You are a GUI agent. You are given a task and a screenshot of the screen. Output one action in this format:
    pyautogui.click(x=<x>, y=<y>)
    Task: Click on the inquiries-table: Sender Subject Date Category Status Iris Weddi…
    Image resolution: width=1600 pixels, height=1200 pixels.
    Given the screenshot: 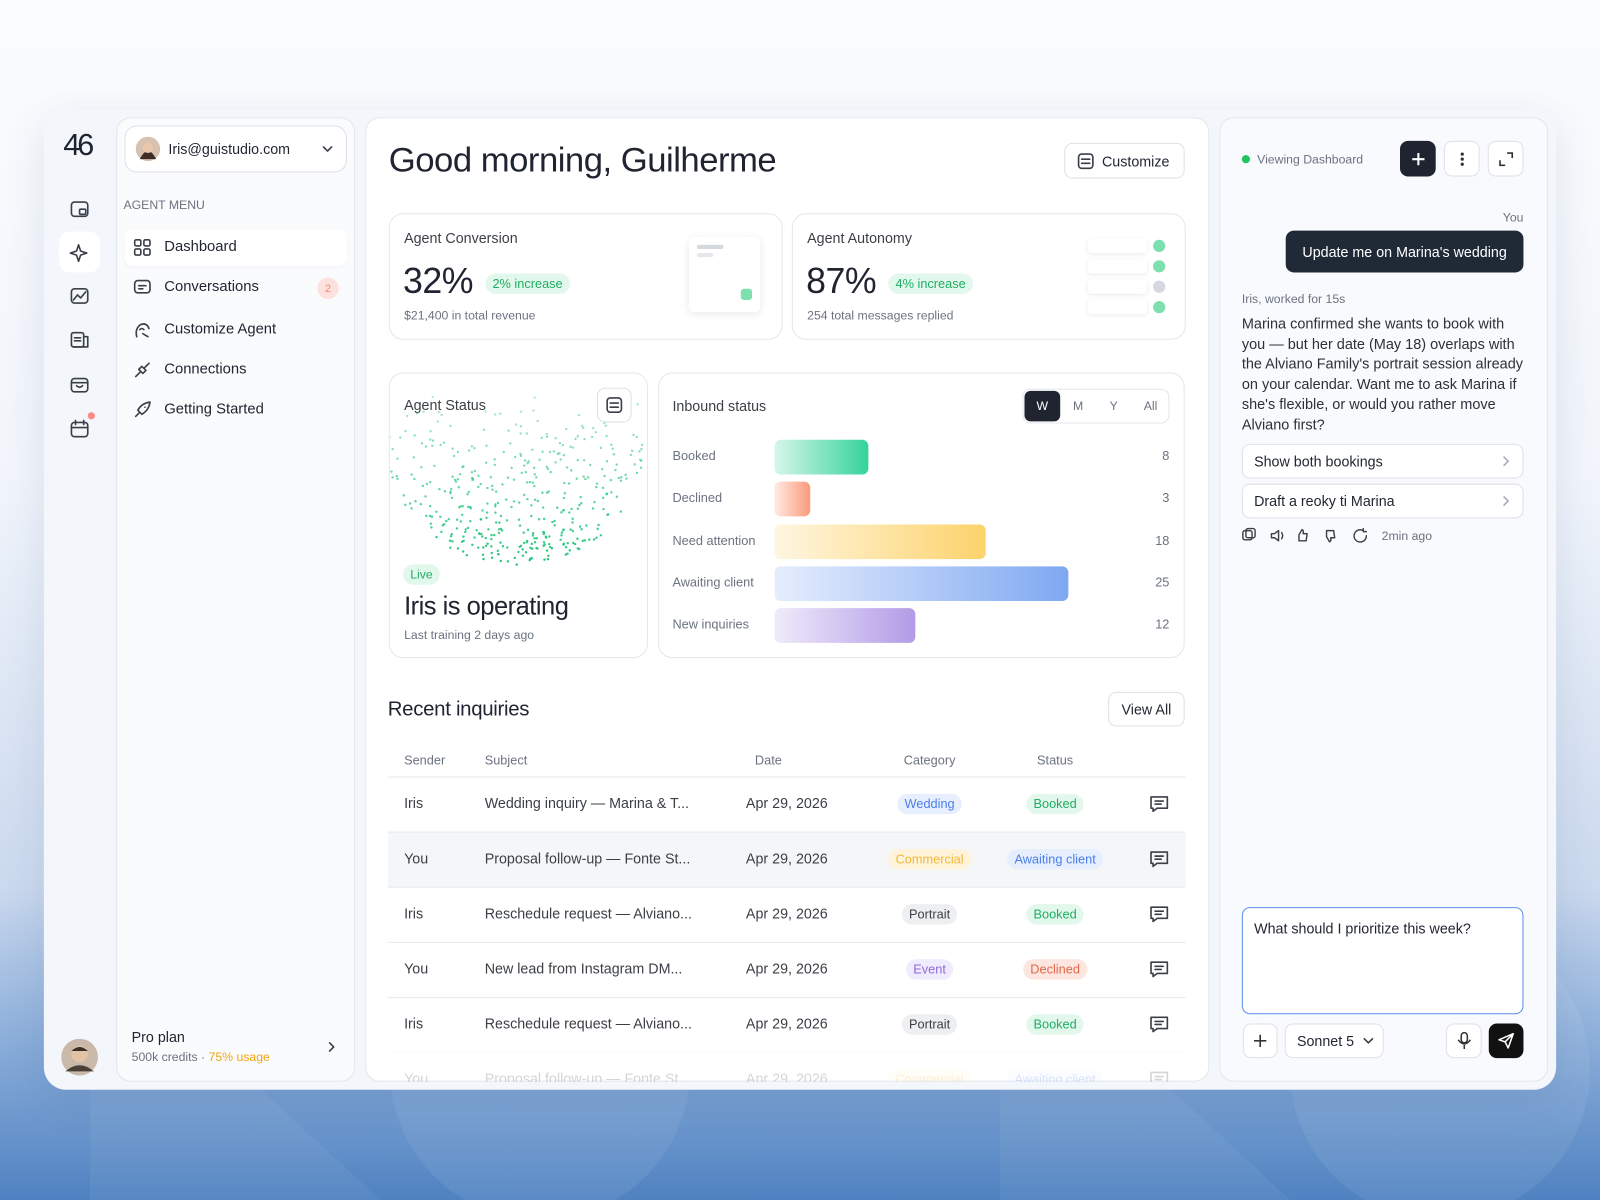 What is the action you would take?
    pyautogui.click(x=786, y=912)
    